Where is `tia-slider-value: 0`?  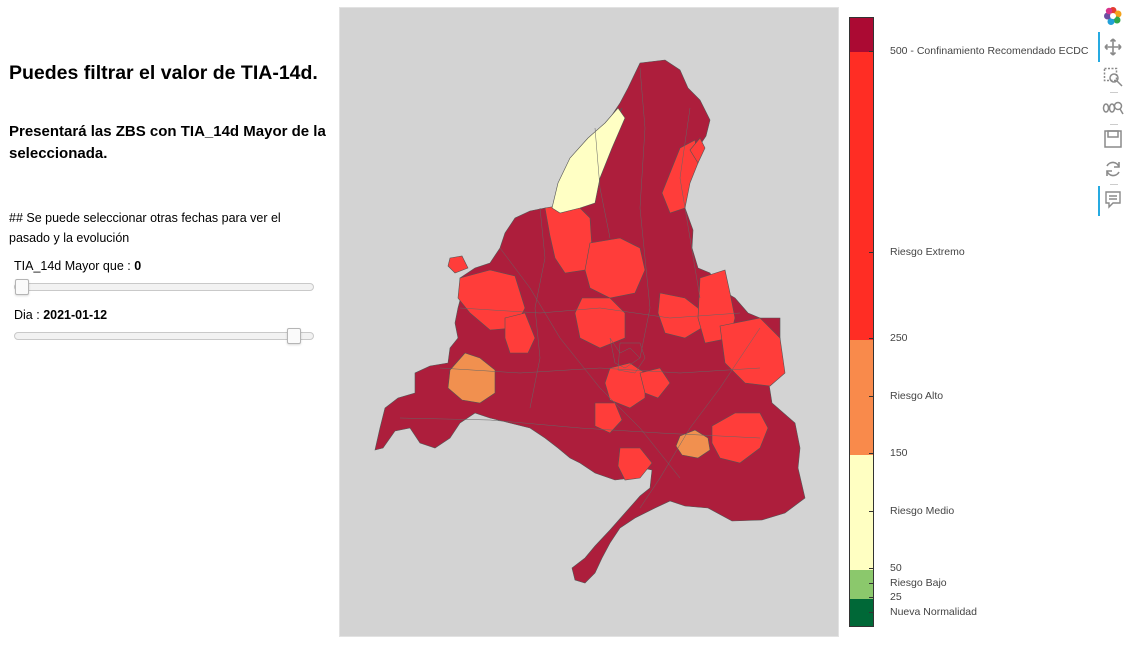
tia-slider-value: 0 is located at coordinates (138, 266).